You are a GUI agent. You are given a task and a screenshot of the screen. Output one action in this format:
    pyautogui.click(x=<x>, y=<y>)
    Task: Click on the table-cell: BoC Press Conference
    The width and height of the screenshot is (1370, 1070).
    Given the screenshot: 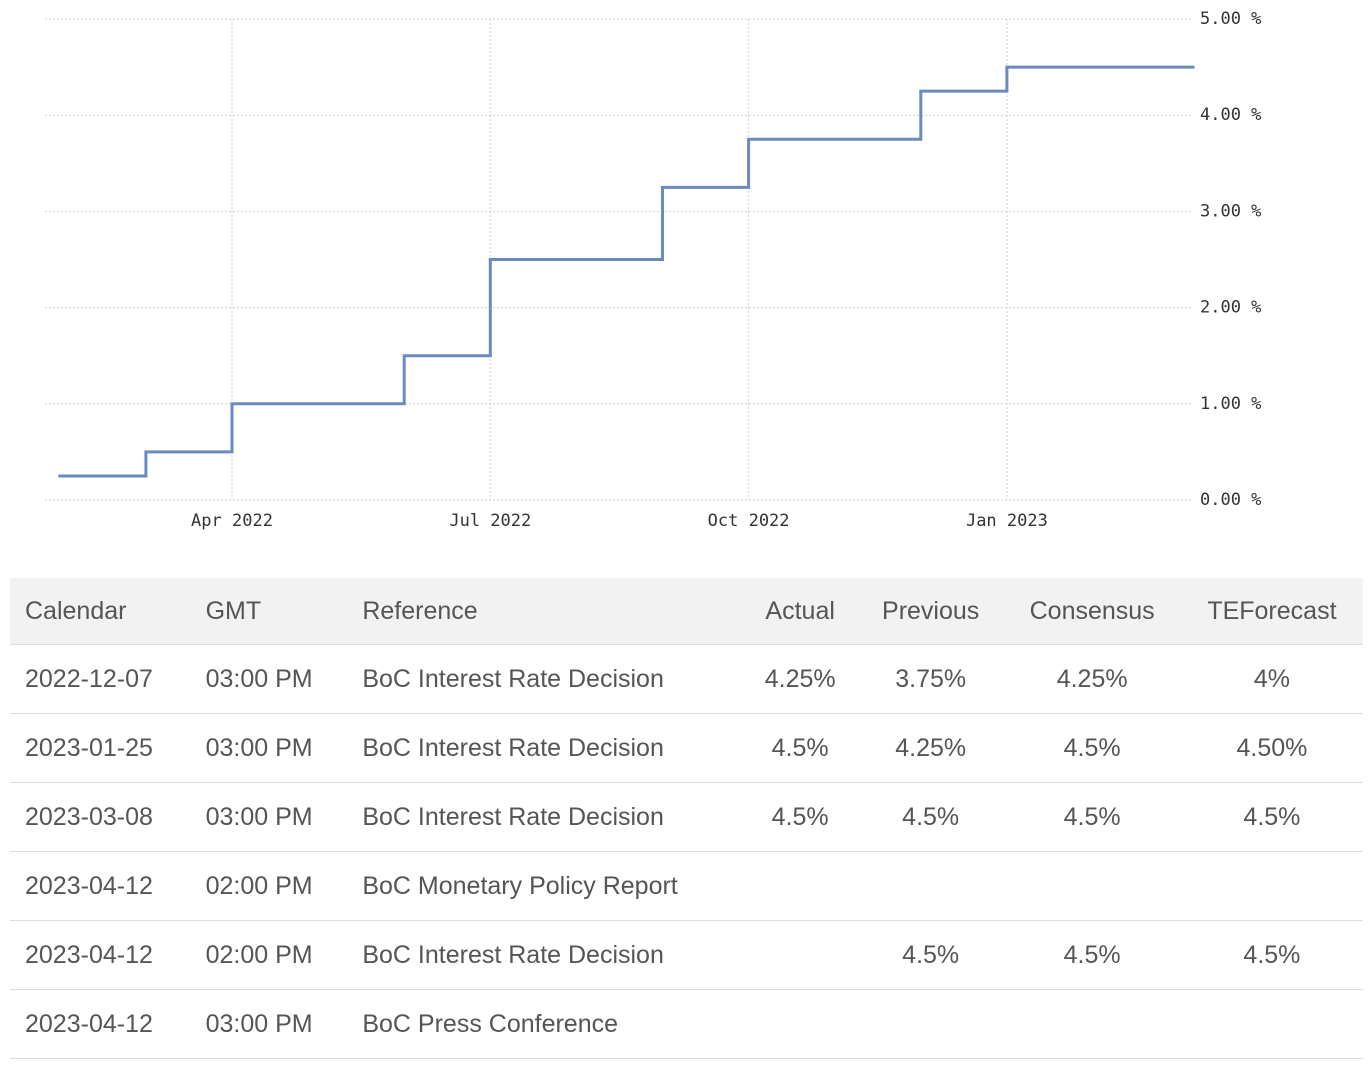 What is the action you would take?
    pyautogui.click(x=545, y=1024)
    